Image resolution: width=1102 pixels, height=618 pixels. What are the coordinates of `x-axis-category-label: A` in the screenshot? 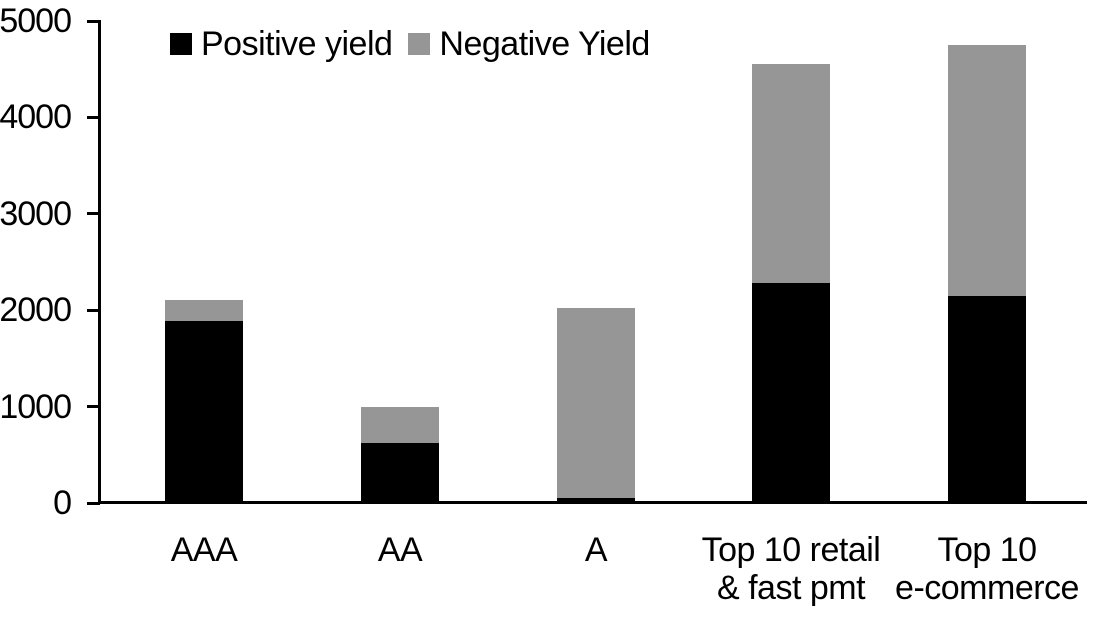 It's located at (596, 550).